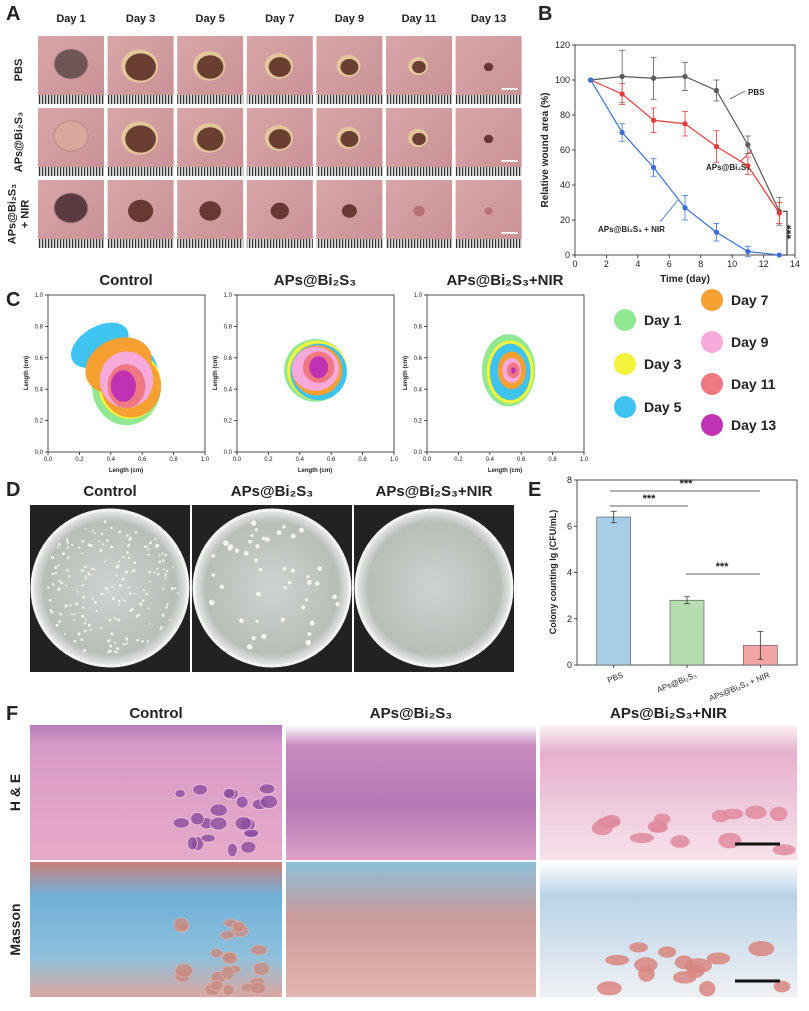 The width and height of the screenshot is (809, 1011). What do you see at coordinates (19, 70) in the screenshot?
I see `row-label: PBS` at bounding box center [19, 70].